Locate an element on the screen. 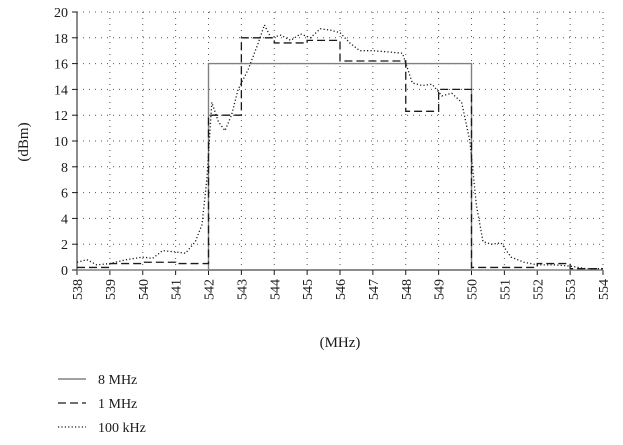 The height and width of the screenshot is (445, 623). x-tick-label: 547 is located at coordinates (374, 289).